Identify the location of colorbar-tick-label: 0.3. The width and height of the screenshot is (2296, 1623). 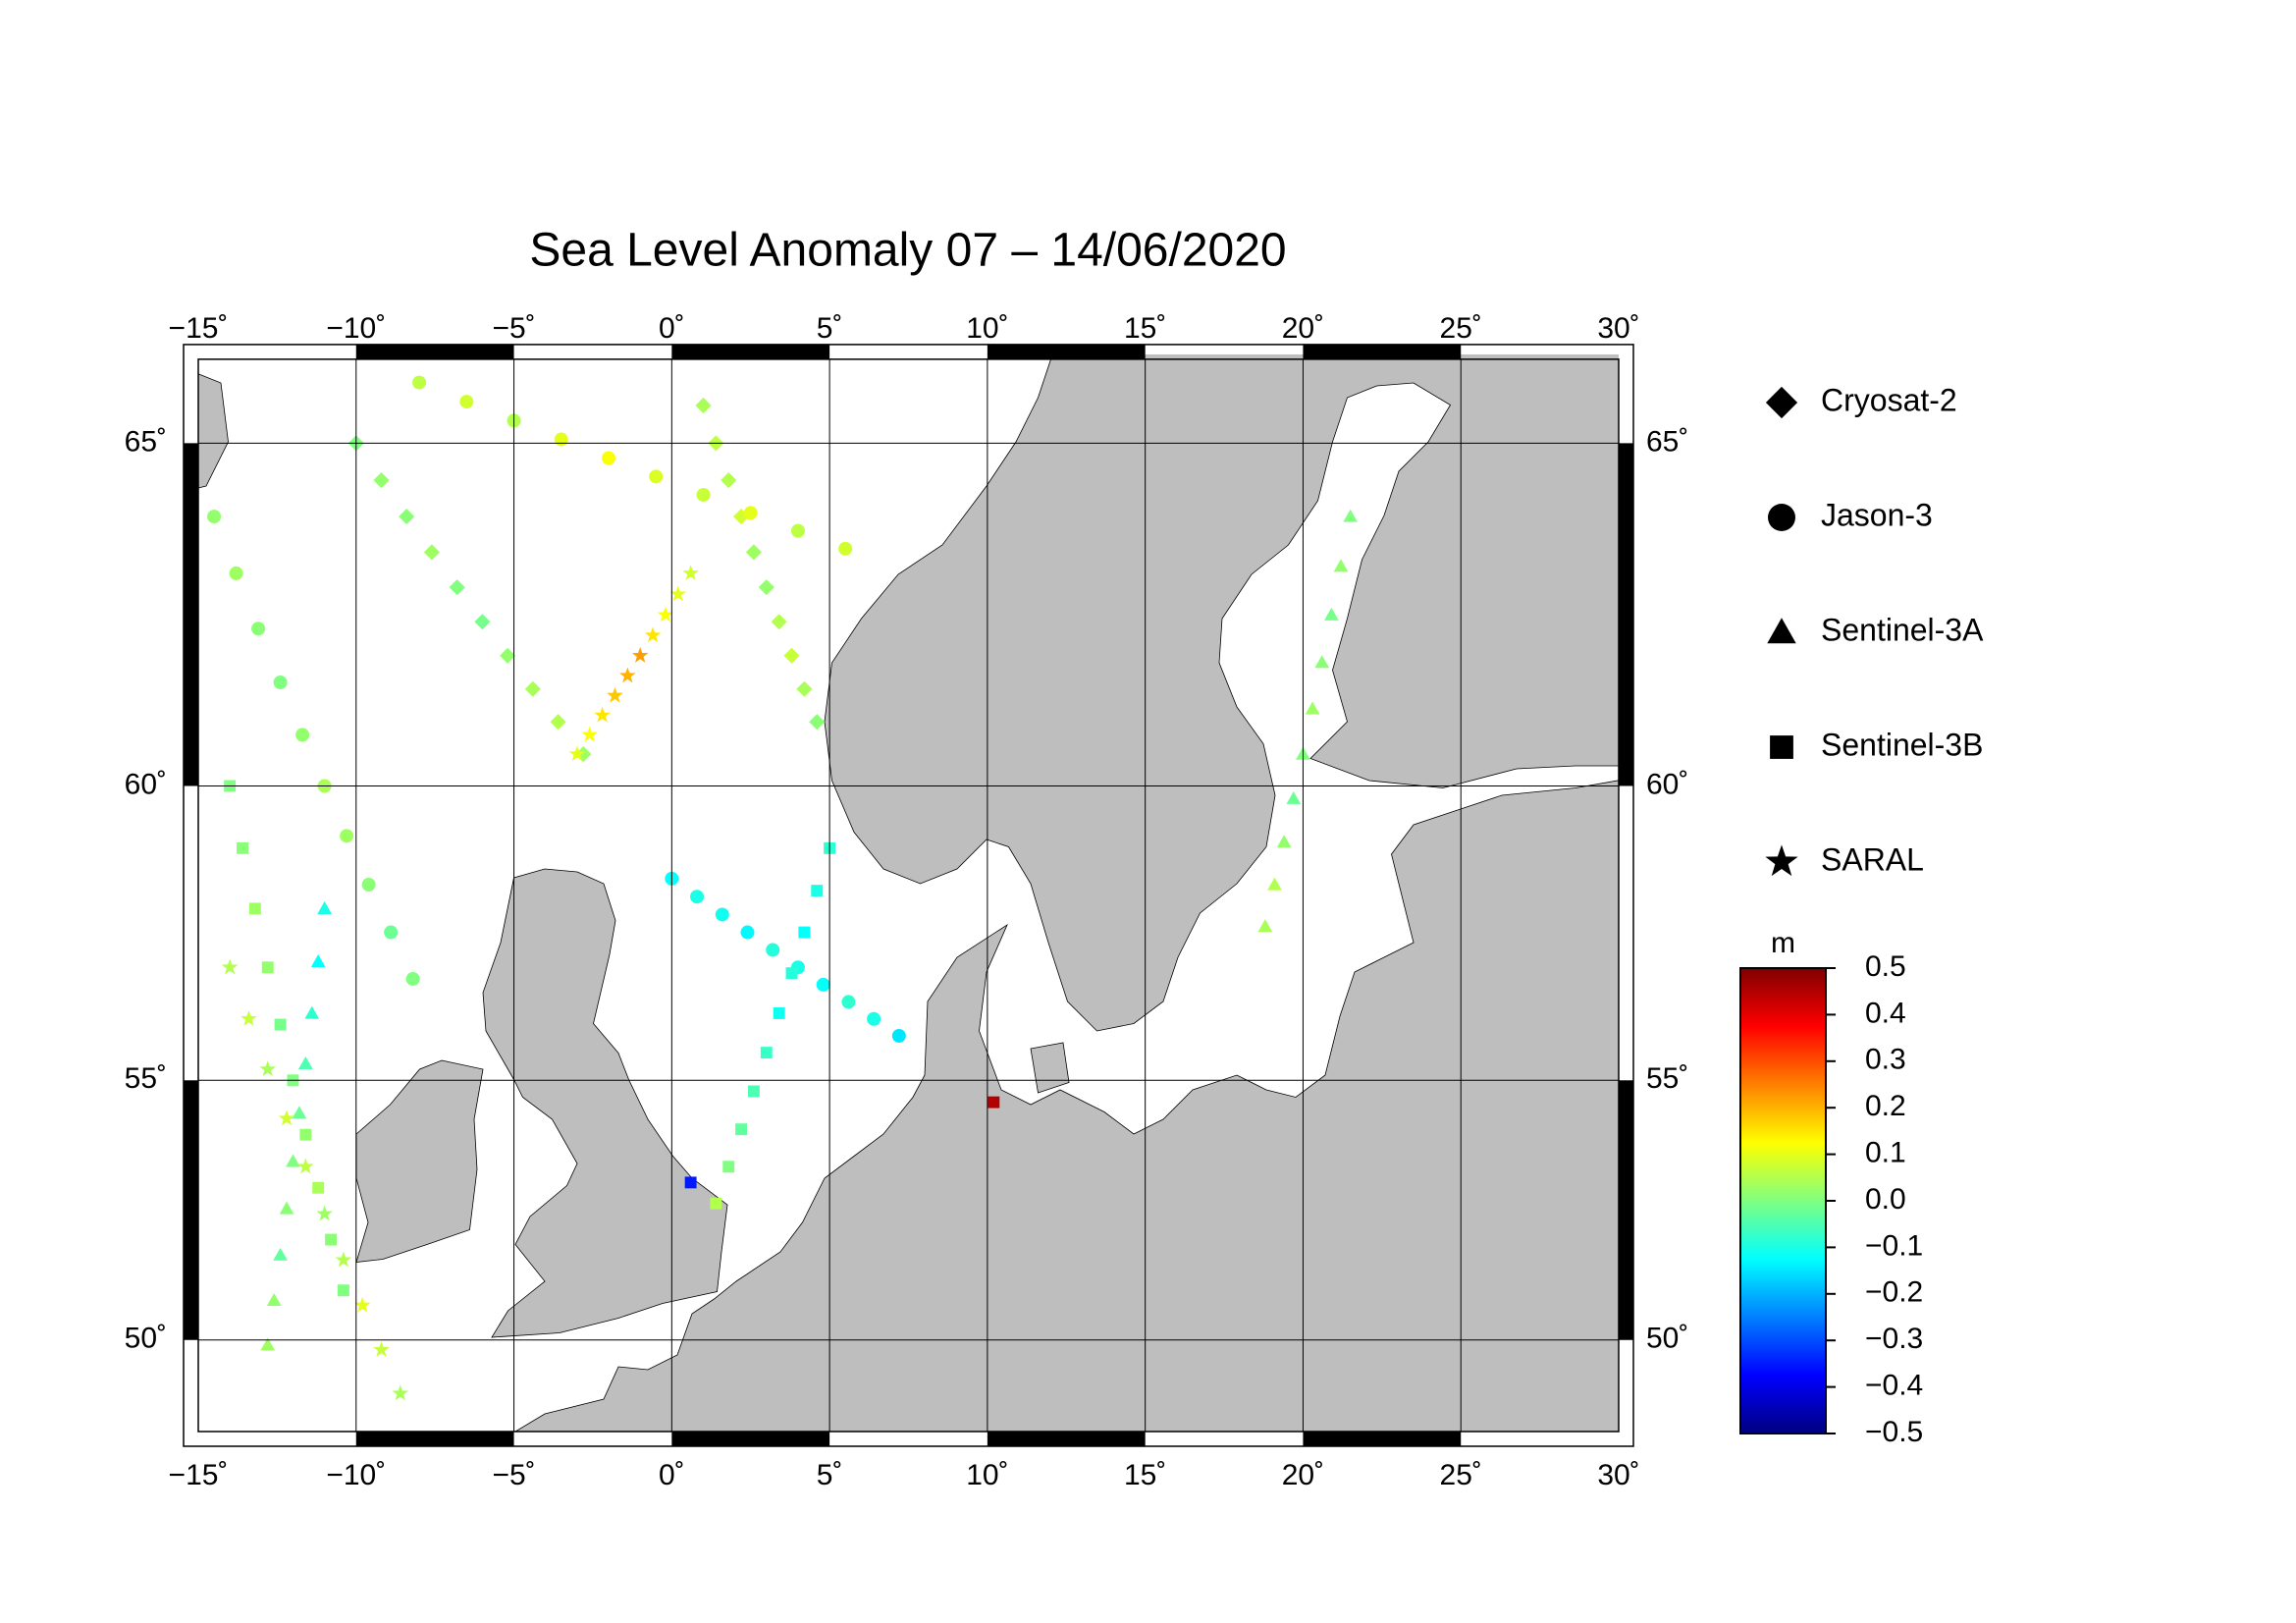
(1885, 1060).